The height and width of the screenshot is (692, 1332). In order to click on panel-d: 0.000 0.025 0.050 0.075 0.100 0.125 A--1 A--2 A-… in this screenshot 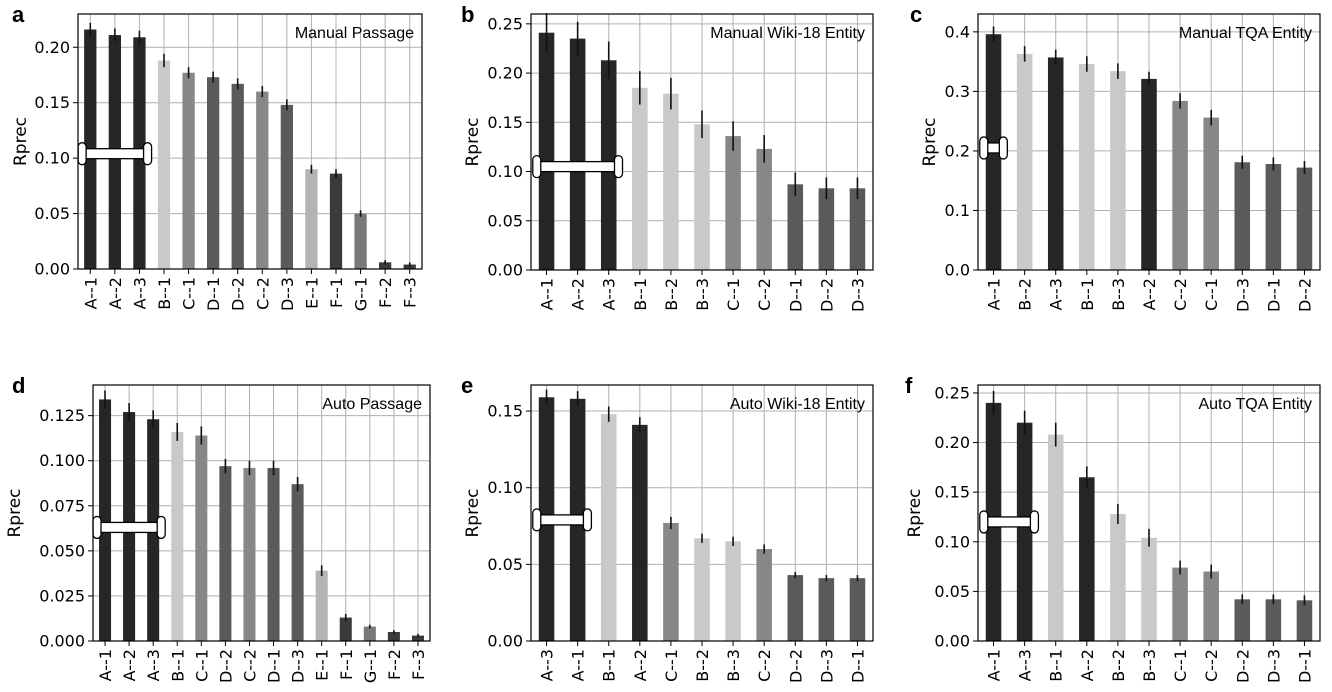, I will do `click(218, 528)`.